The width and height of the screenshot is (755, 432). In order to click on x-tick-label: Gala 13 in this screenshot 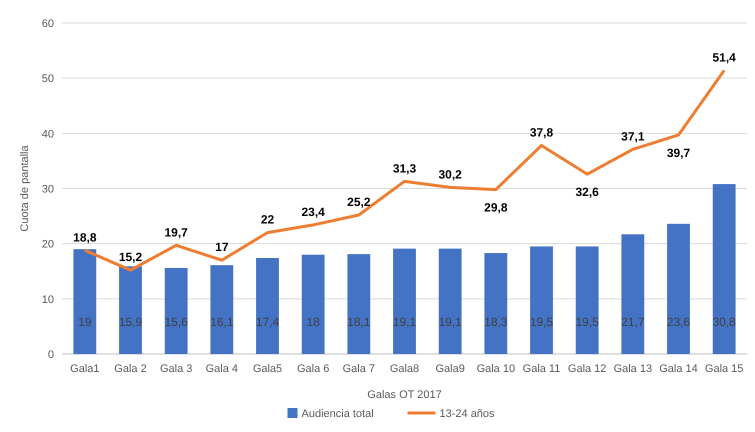, I will do `click(633, 369)`.